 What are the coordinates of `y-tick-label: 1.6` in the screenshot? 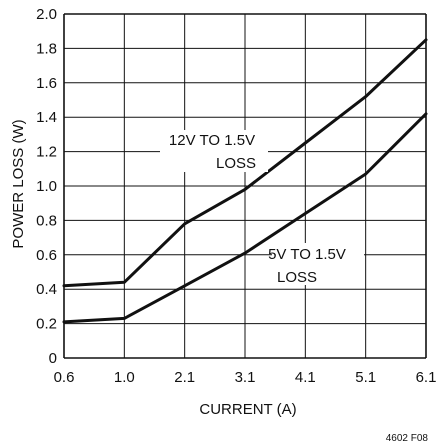 It's located at (46, 83).